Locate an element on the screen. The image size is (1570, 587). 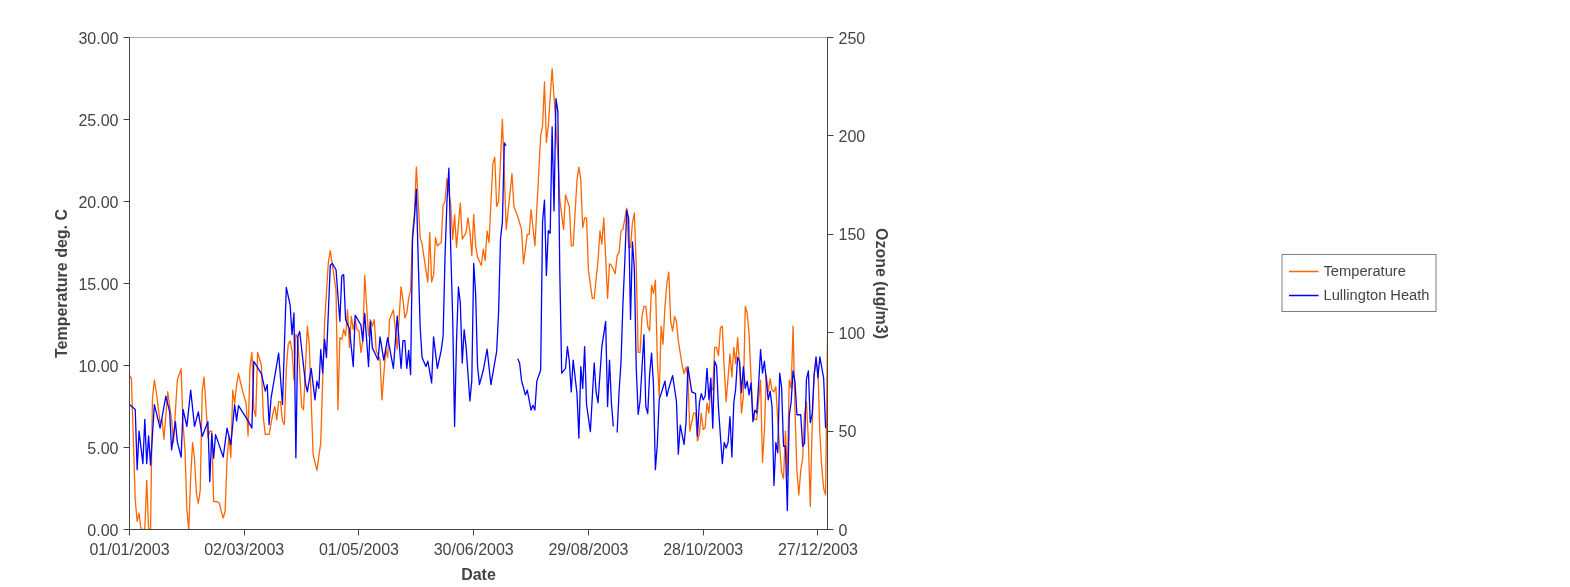
y2-axis-title: Ozone (ug/m3) is located at coordinates (882, 283).